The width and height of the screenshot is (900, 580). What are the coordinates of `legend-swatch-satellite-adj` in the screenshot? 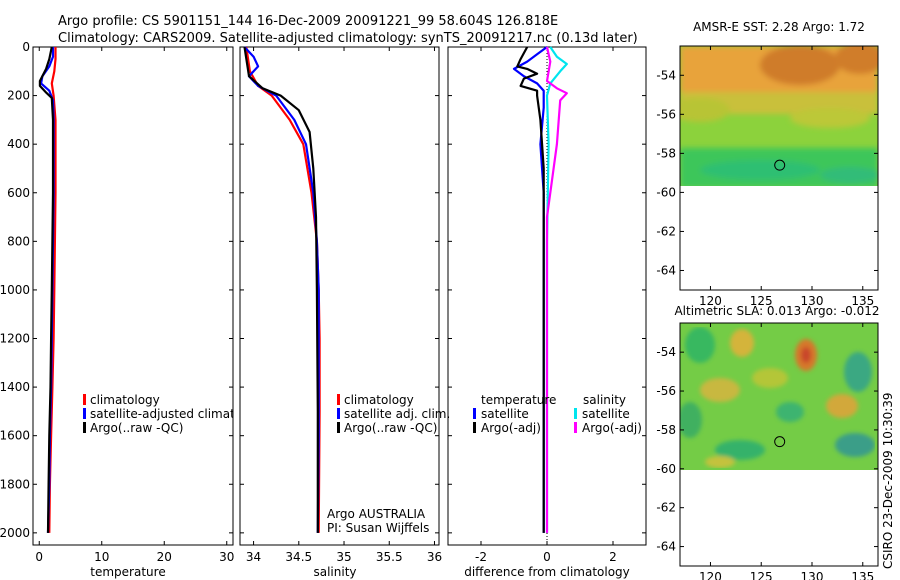 It's located at (338, 413).